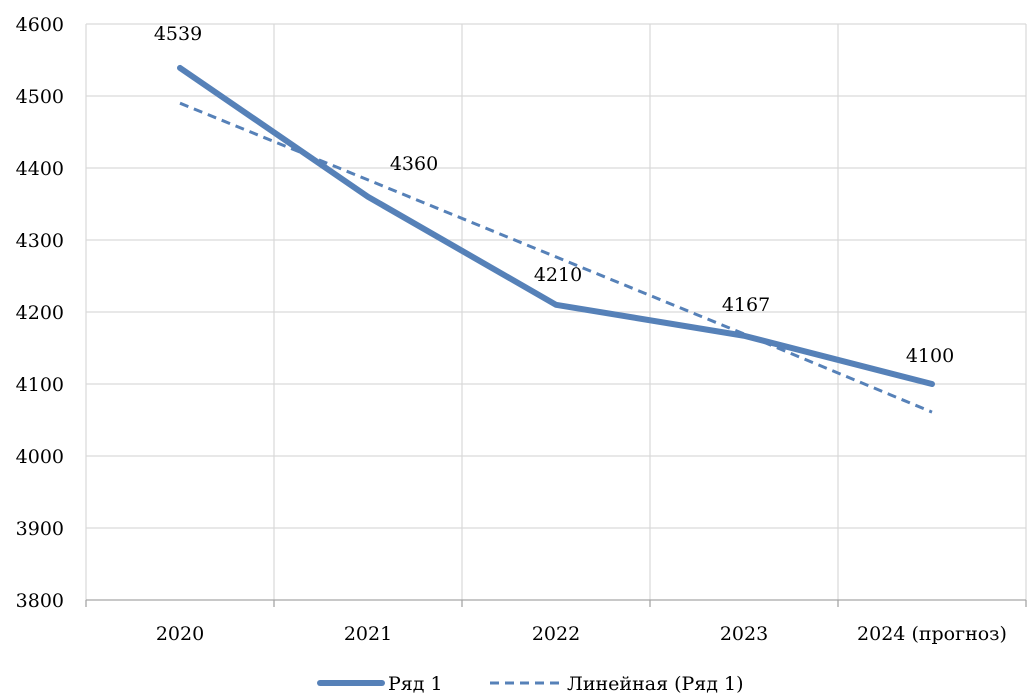 This screenshot has height=695, width=1028. Describe the element at coordinates (40, 241) in the screenshot. I see `y-tick-label: 4300` at that location.